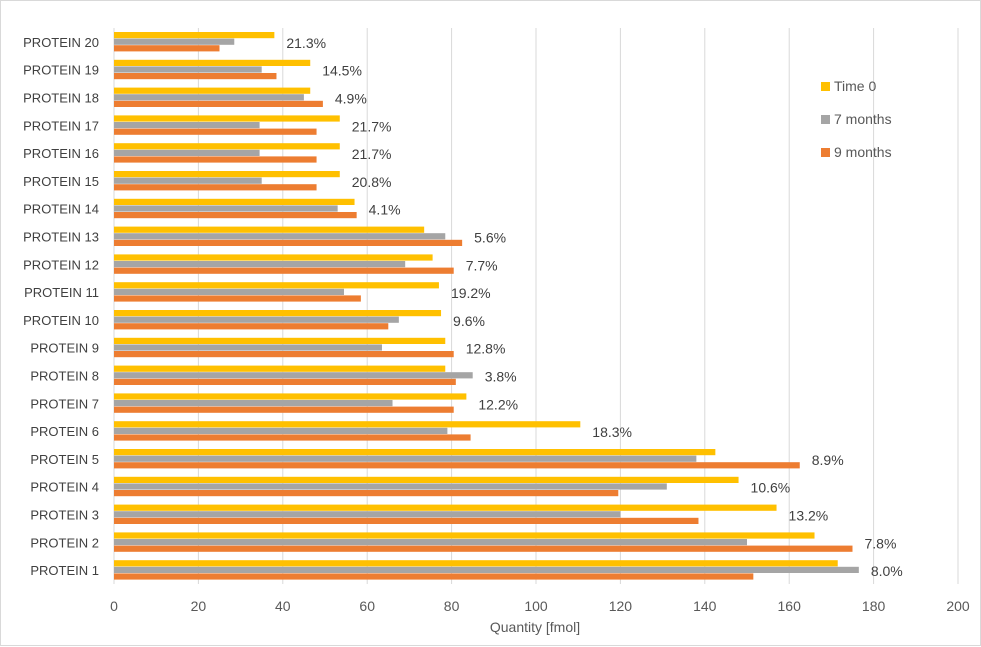  What do you see at coordinates (452, 606) in the screenshot?
I see `x-tick-label: 80` at bounding box center [452, 606].